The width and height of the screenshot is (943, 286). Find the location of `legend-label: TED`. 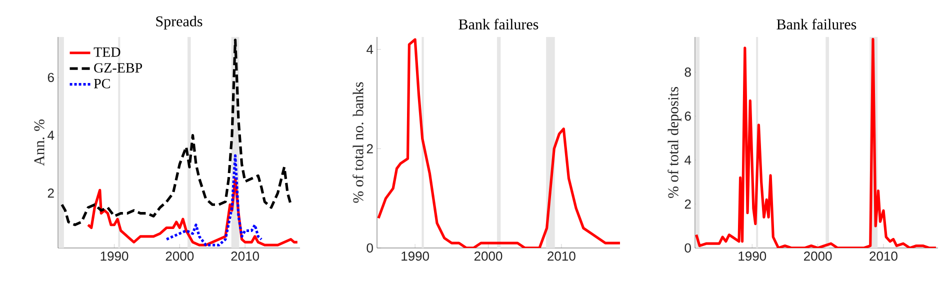

legend-label: TED is located at coordinates (107, 52).